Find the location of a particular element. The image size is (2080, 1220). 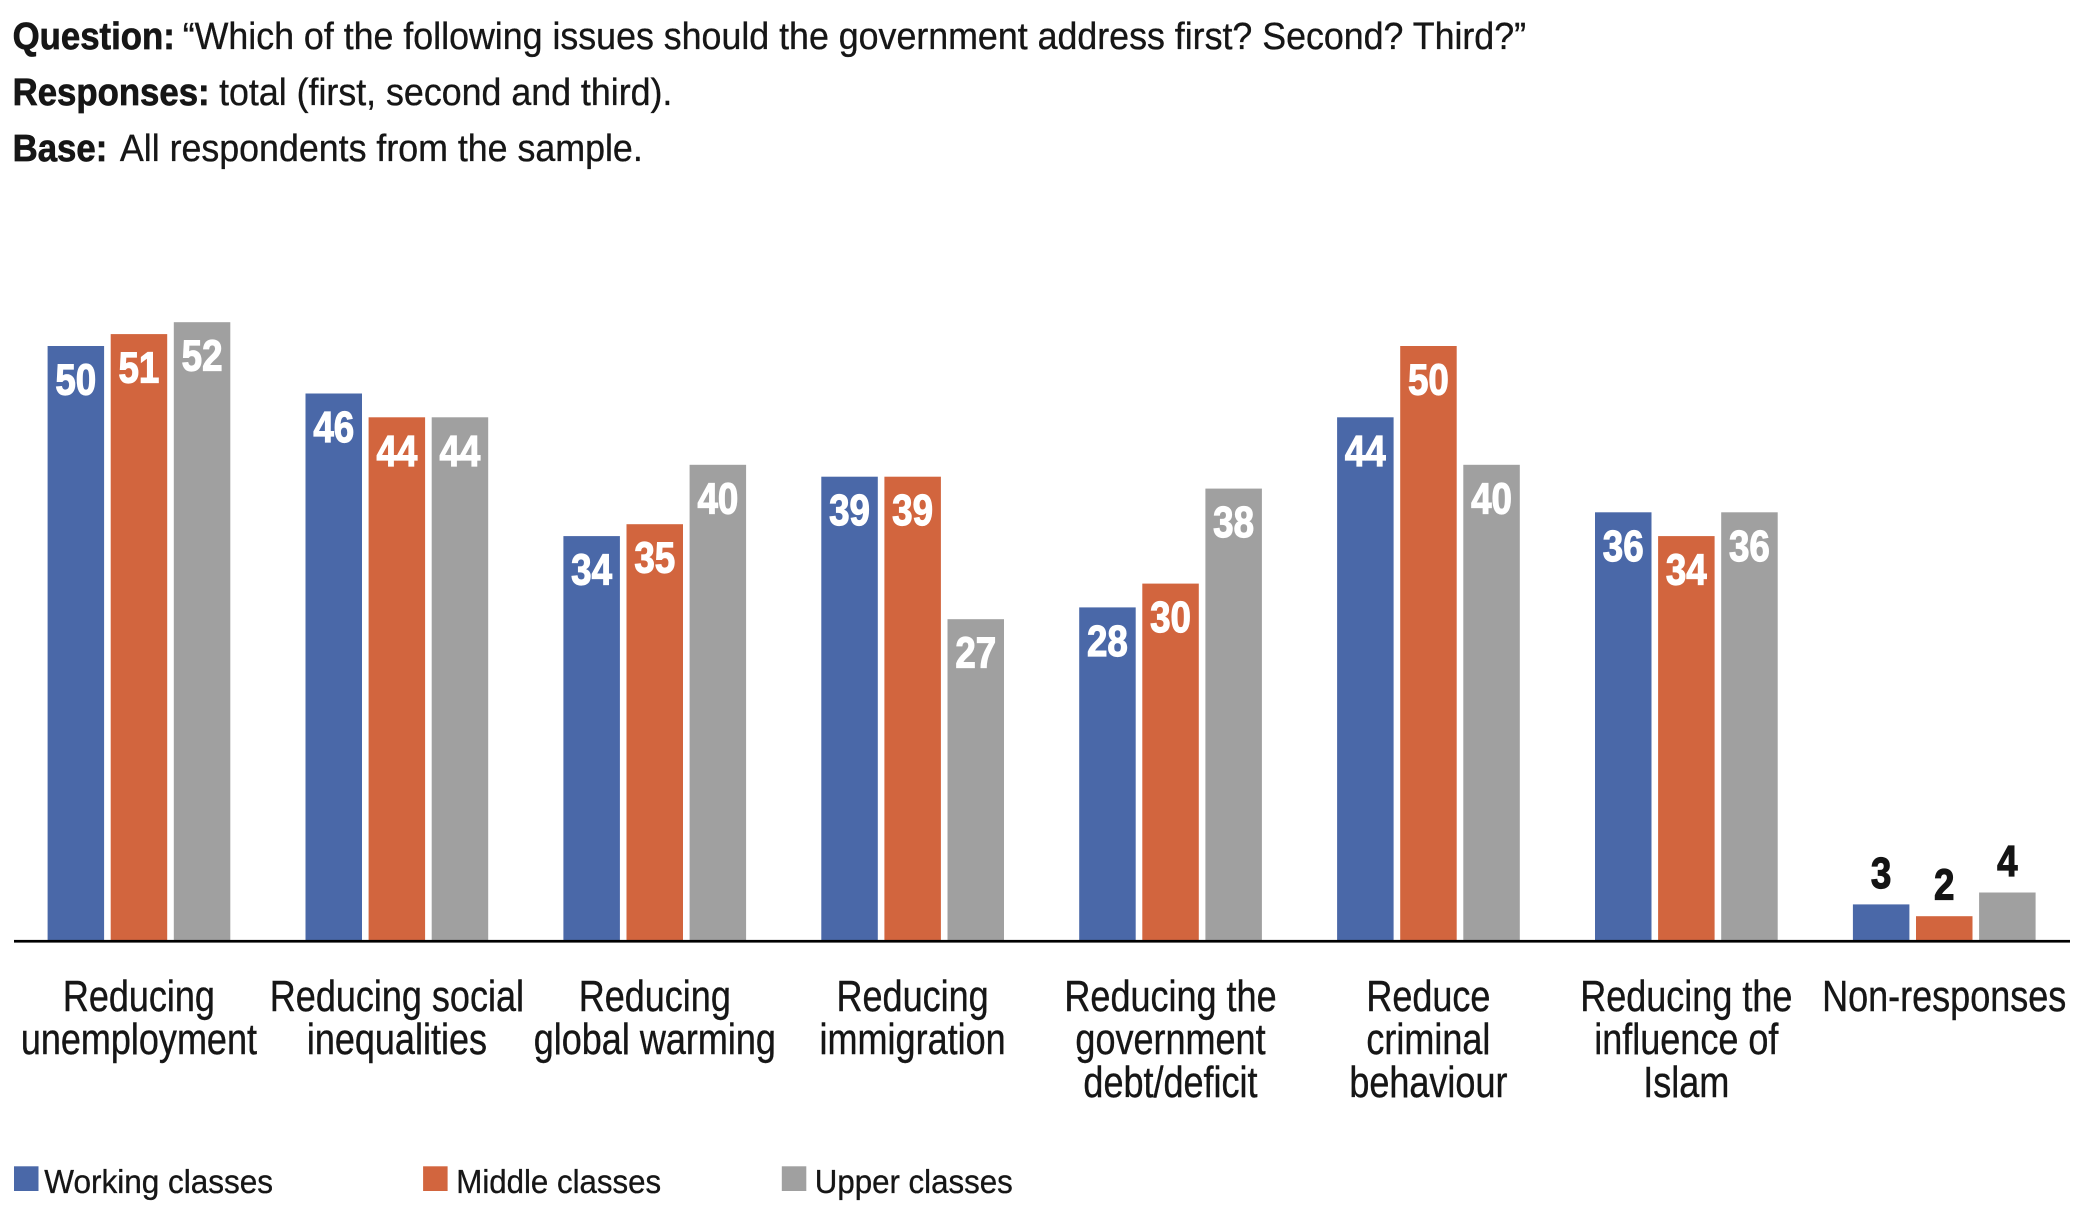

svg-text: 35 is located at coordinates (654, 558).